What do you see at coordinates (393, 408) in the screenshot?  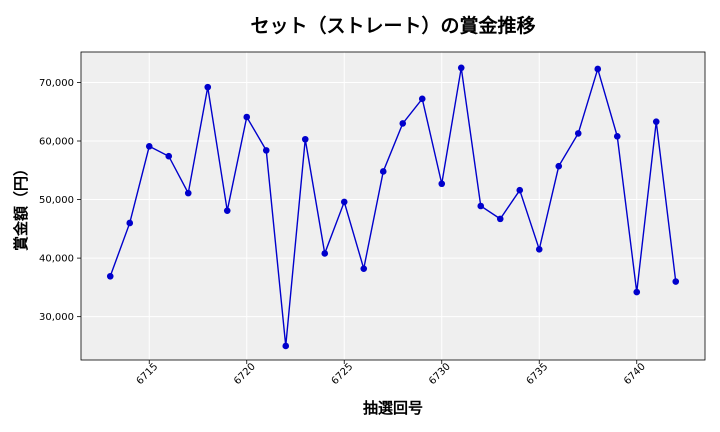 I see `x-axis-label: 抽選回号` at bounding box center [393, 408].